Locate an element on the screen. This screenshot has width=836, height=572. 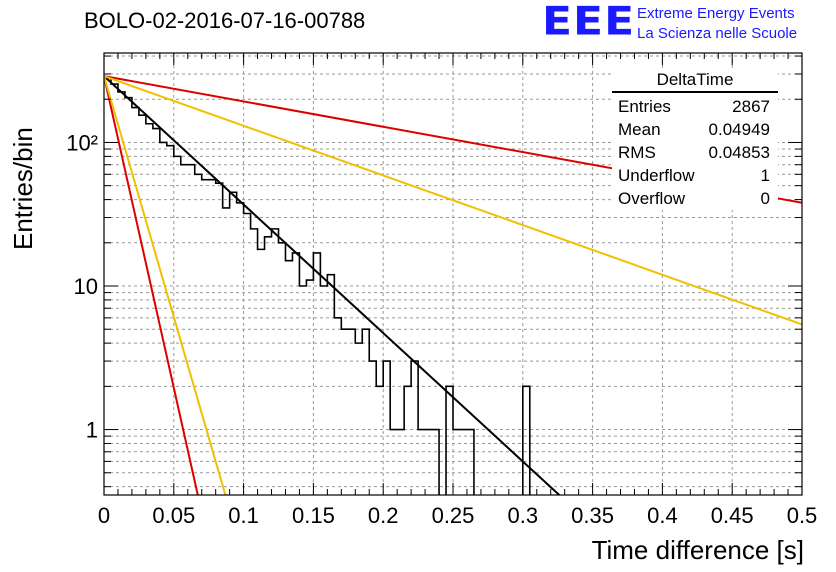
x-tick-label: 0.35 is located at coordinates (592, 515).